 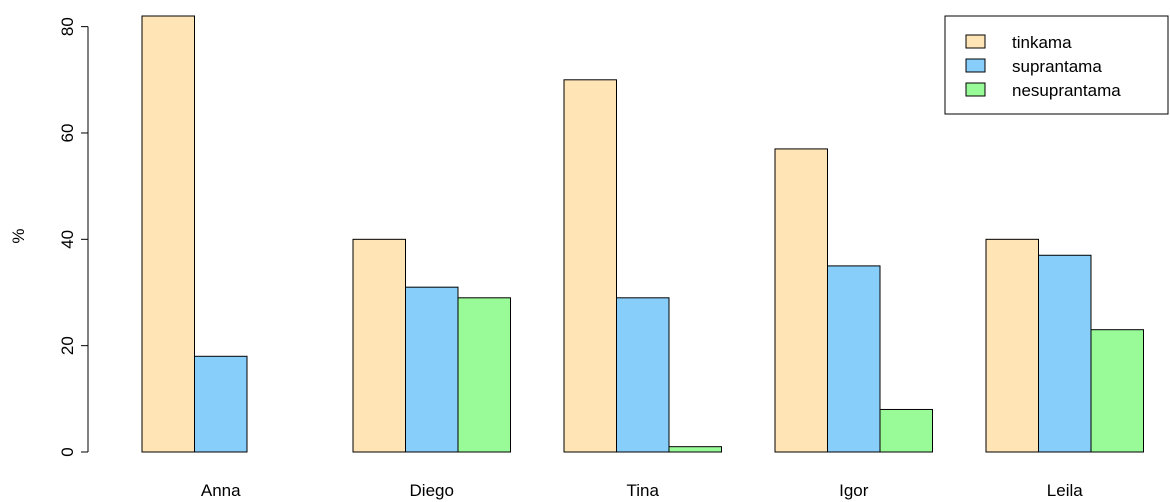 What do you see at coordinates (221, 490) in the screenshot?
I see `category-label: Anna` at bounding box center [221, 490].